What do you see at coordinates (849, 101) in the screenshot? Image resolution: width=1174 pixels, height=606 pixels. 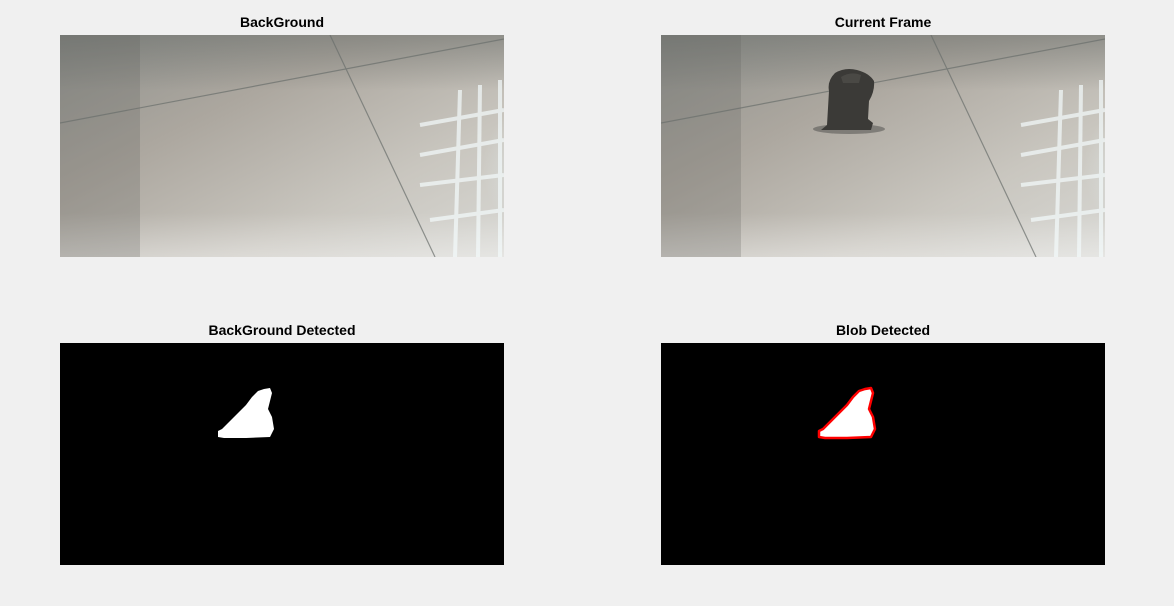 I see `object-shape` at bounding box center [849, 101].